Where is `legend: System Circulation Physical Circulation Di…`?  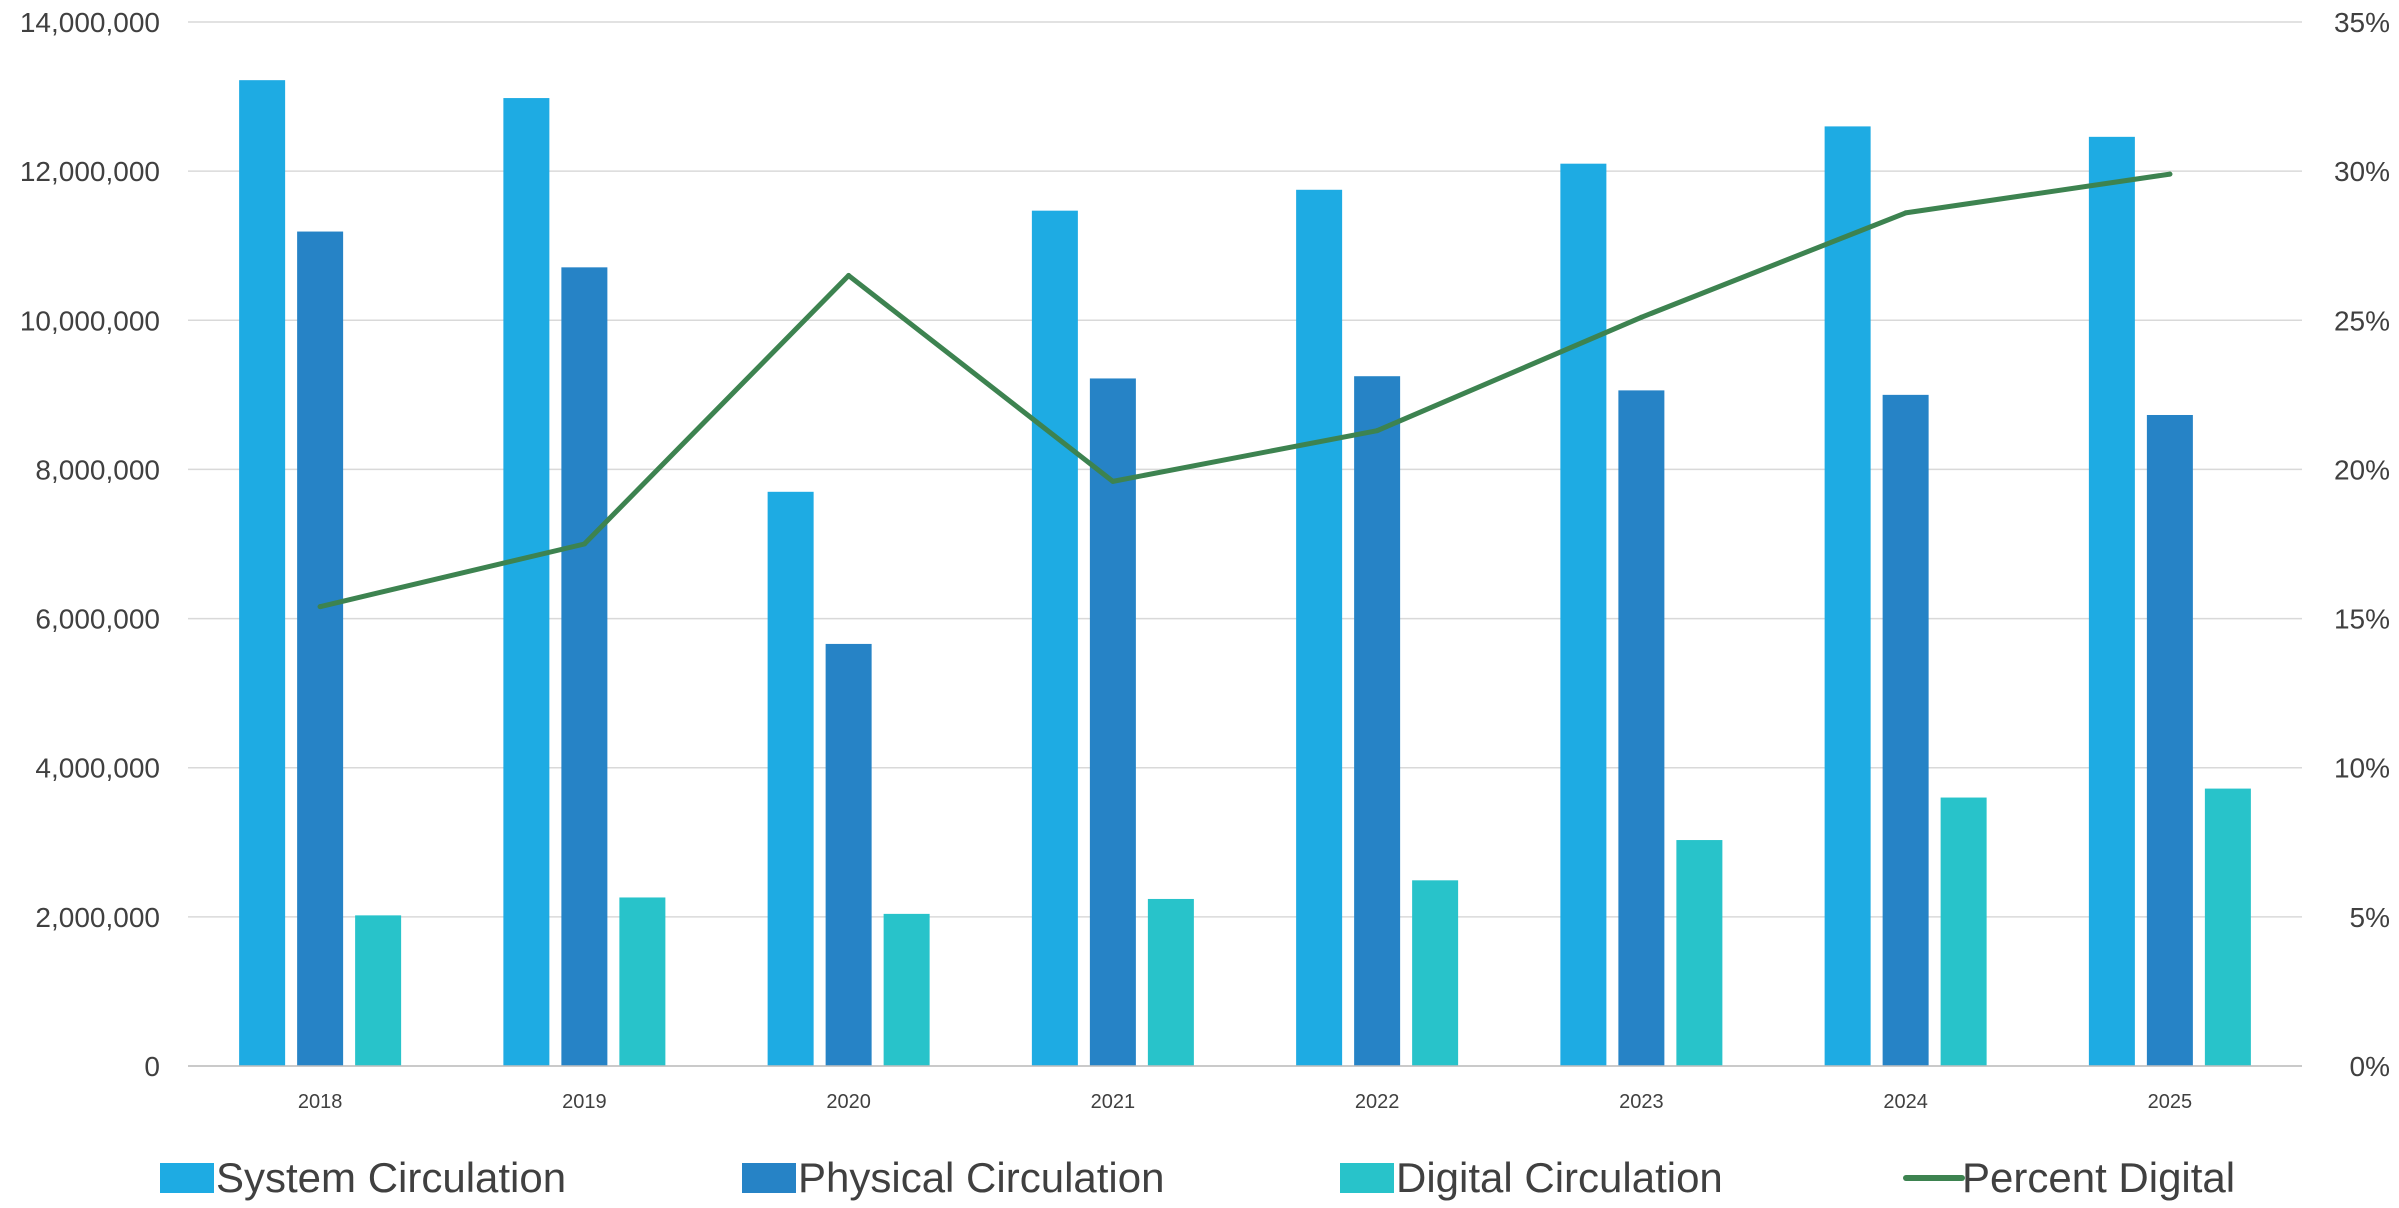
legend: System Circulation Physical Circulation Di… is located at coordinates (1197, 1177).